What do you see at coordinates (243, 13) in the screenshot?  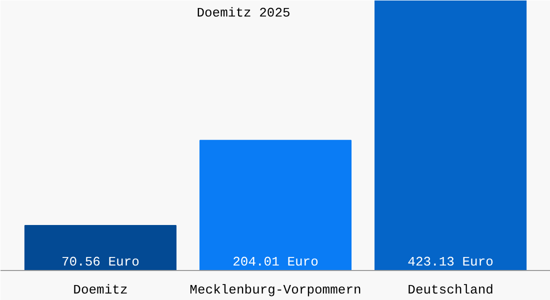 I see `chart-title: Doemitz 2025` at bounding box center [243, 13].